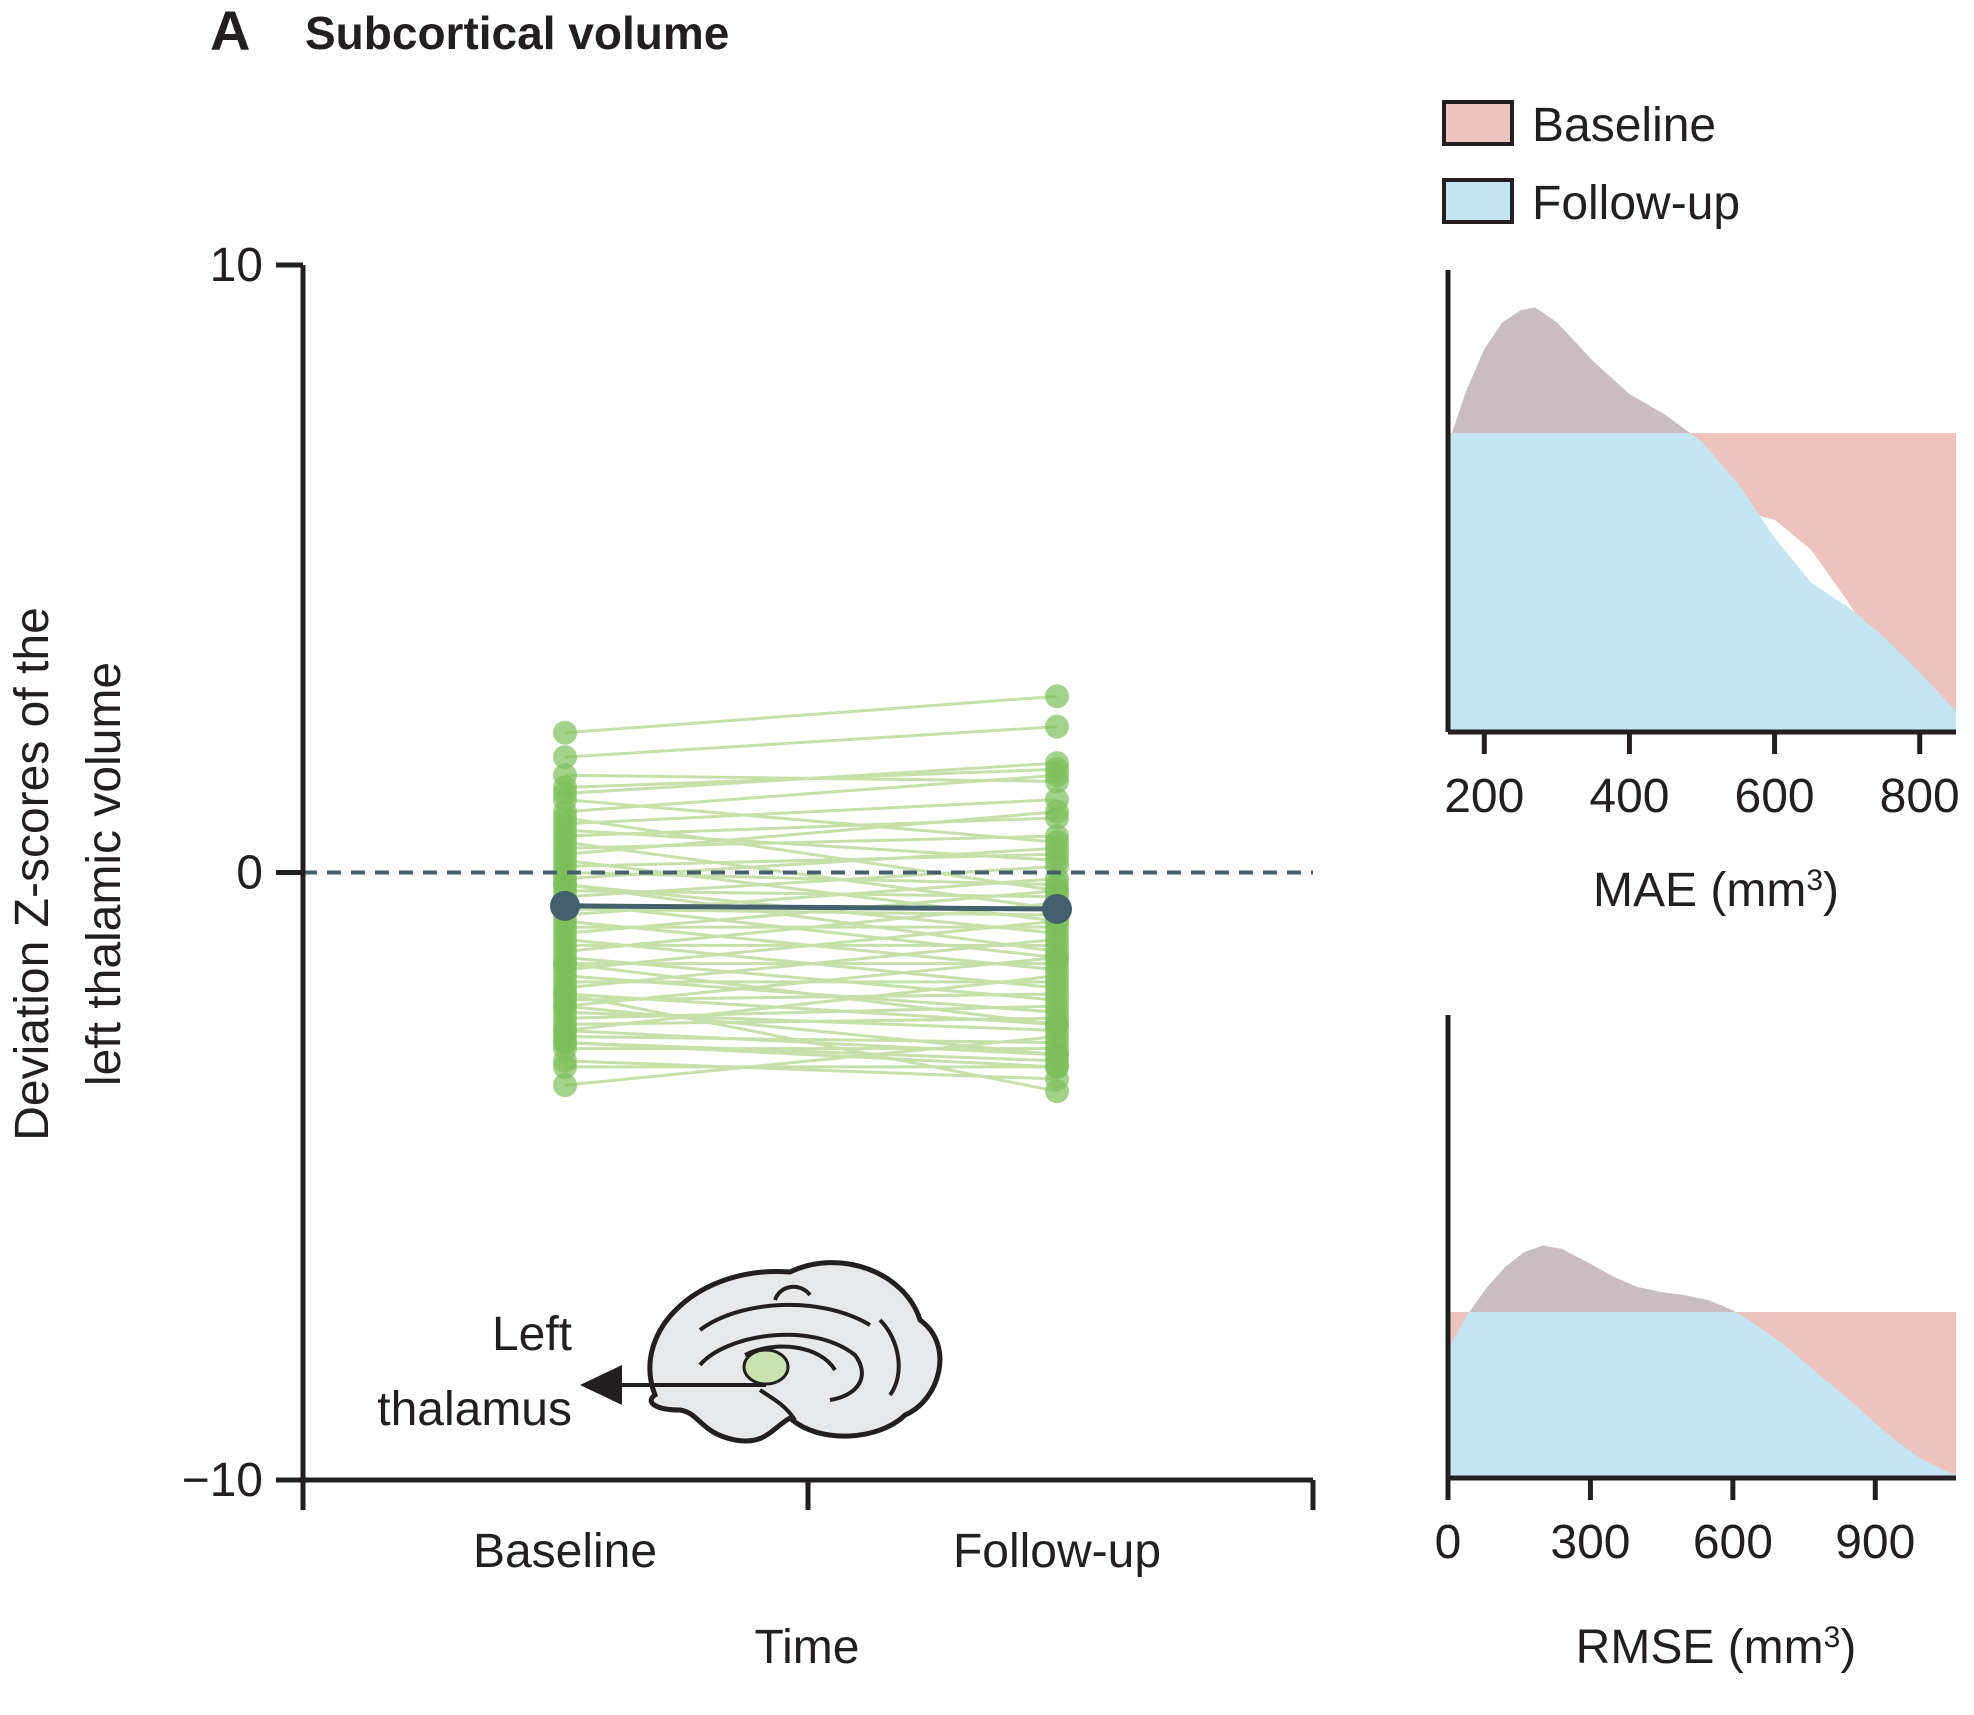 The image size is (1974, 1715). What do you see at coordinates (1484, 796) in the screenshot?
I see `x-tick-label: 200` at bounding box center [1484, 796].